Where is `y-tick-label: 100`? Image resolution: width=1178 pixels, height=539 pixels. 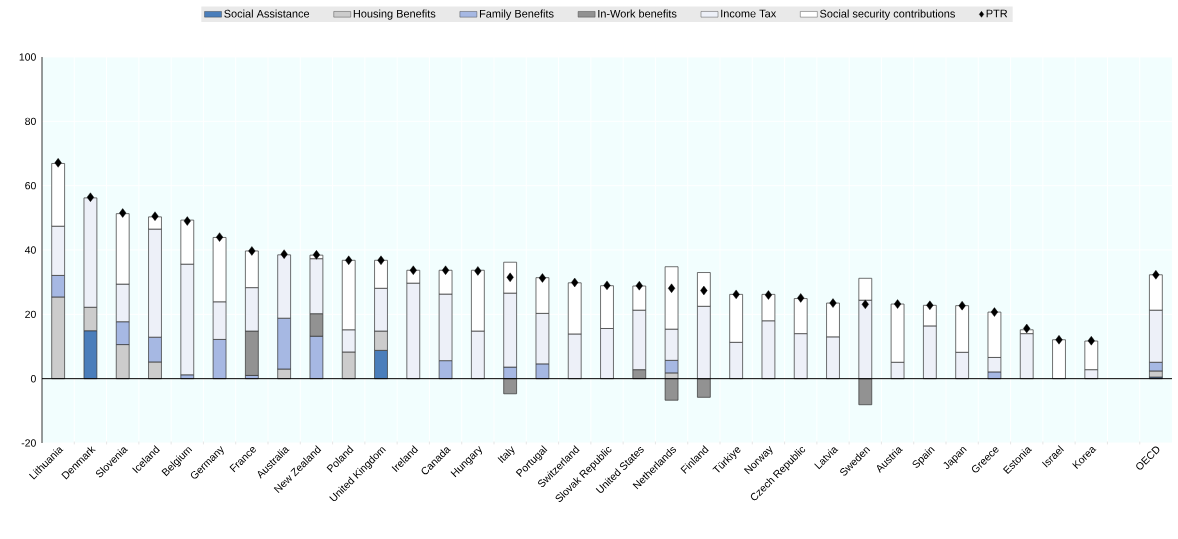 y-tick-label: 100 is located at coordinates (27, 57).